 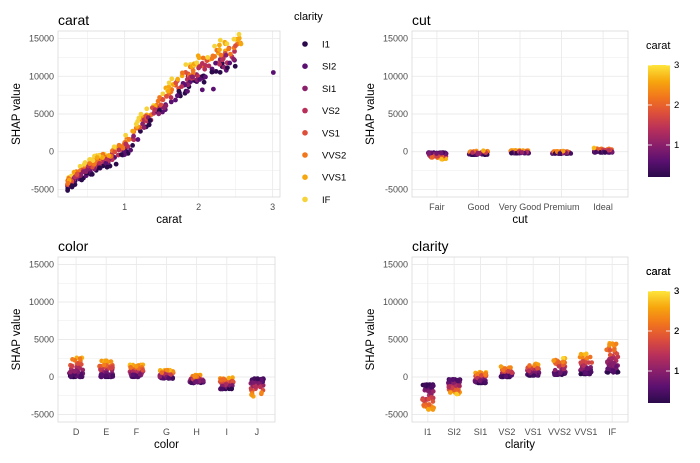 What do you see at coordinates (562, 207) in the screenshot?
I see `x-tick-label: Premium` at bounding box center [562, 207].